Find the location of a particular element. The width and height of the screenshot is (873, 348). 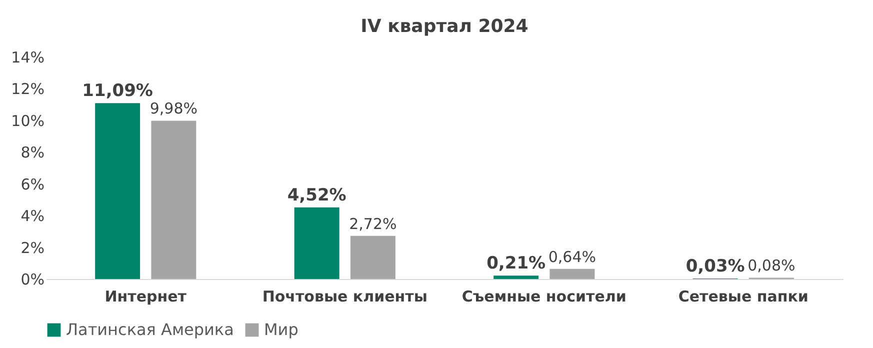

y-tick-label: 14% is located at coordinates (27, 57).